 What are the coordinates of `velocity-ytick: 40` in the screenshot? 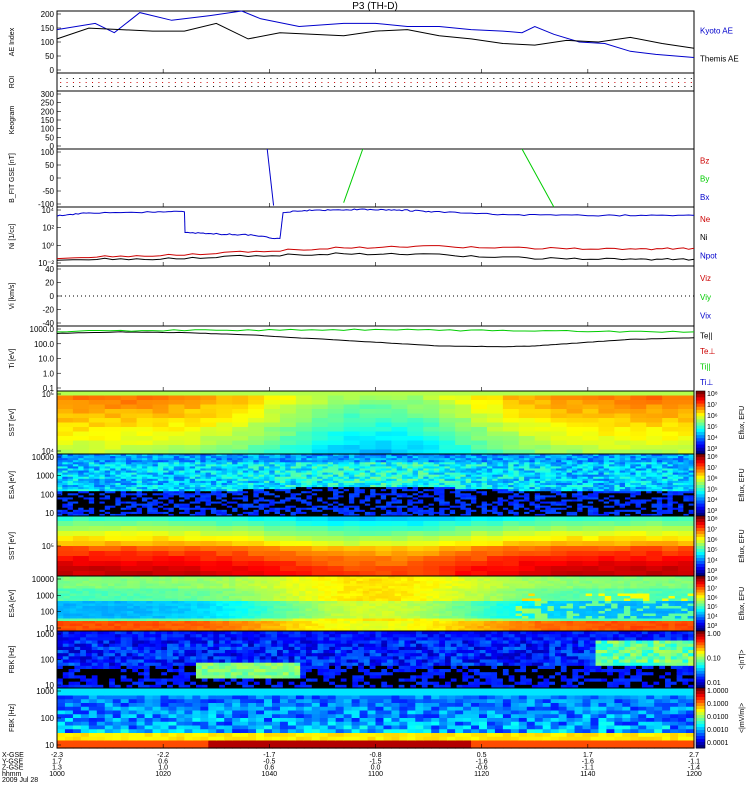 It's located at (49, 269).